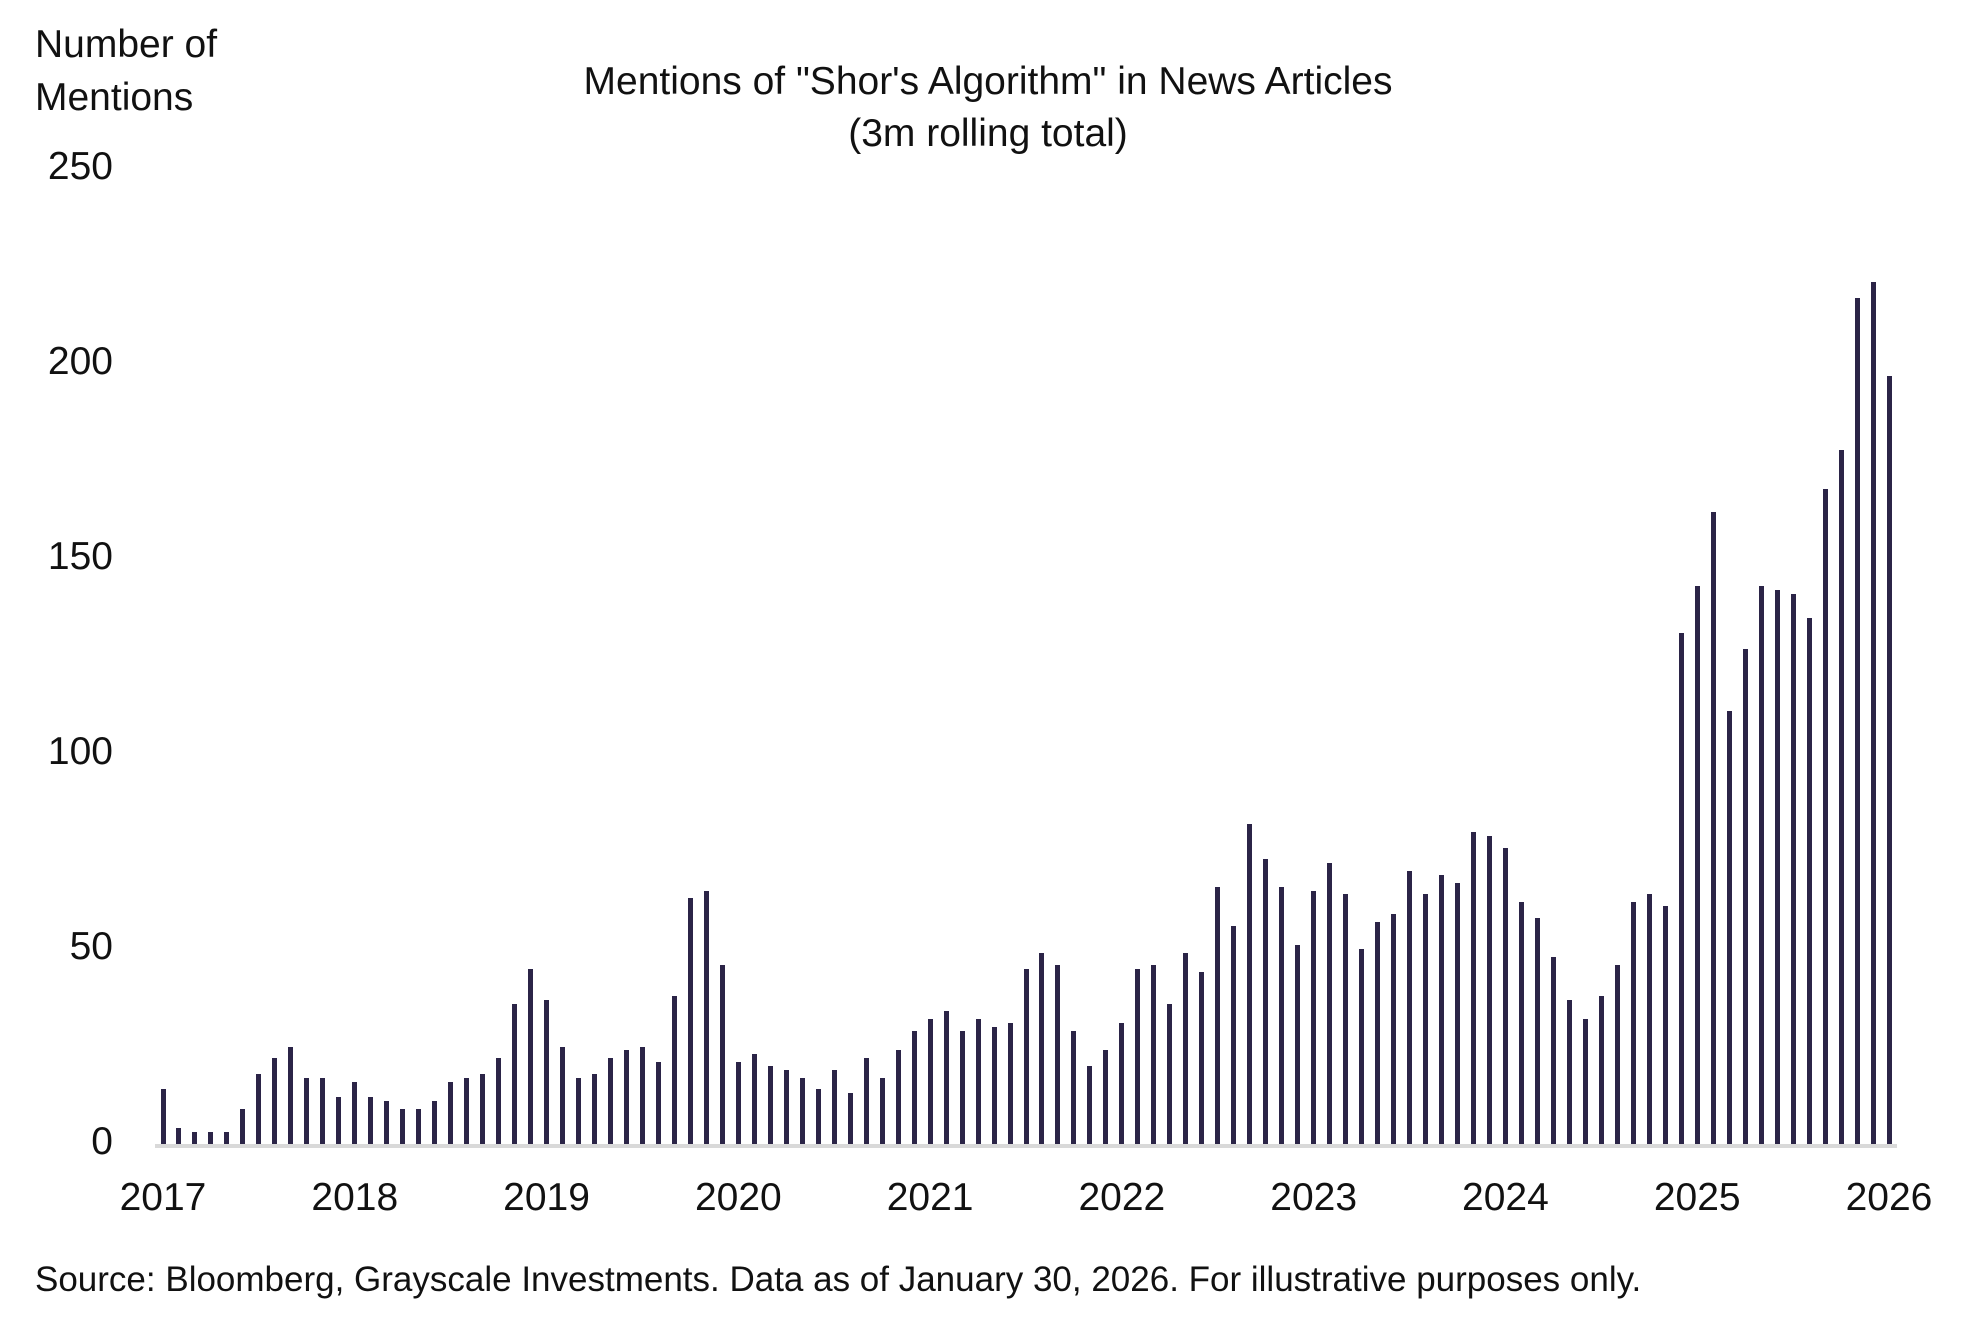 This screenshot has width=1980, height=1320. Describe the element at coordinates (163, 1197) in the screenshot. I see `x-tick-label: 2017` at that location.